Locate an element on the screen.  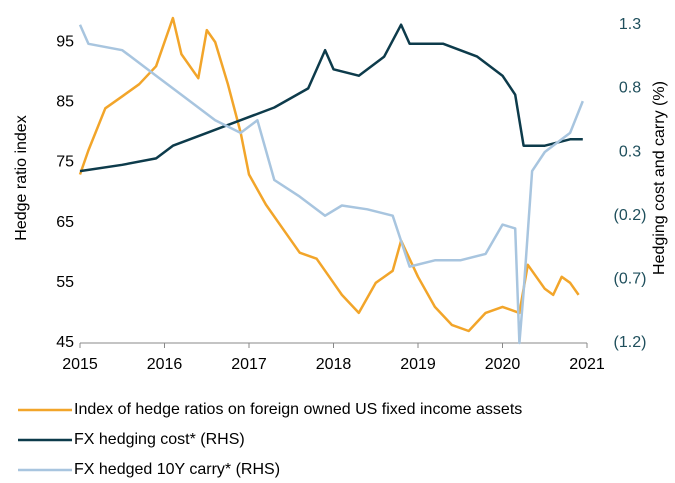
y2-tick-label: 1.3 is located at coordinates (630, 24).